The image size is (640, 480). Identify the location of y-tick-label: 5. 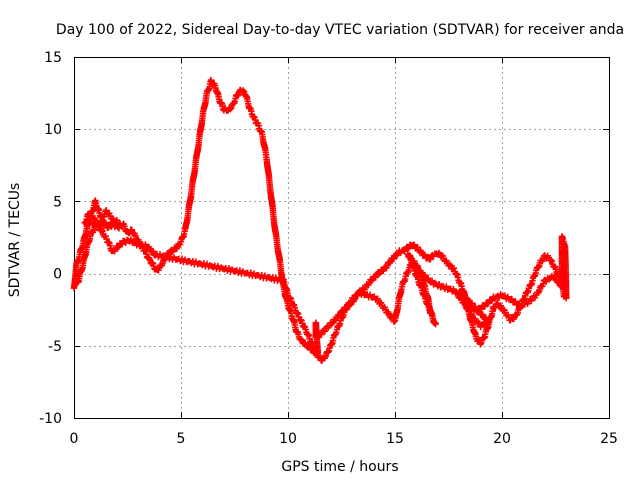
(57, 202).